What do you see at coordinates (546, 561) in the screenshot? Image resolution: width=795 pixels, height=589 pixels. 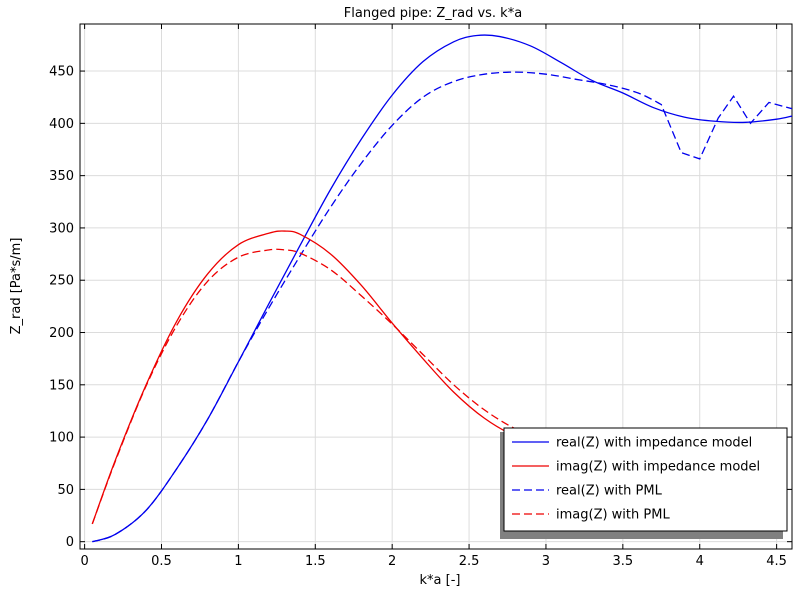 I see `x-tick-label: 3` at bounding box center [546, 561].